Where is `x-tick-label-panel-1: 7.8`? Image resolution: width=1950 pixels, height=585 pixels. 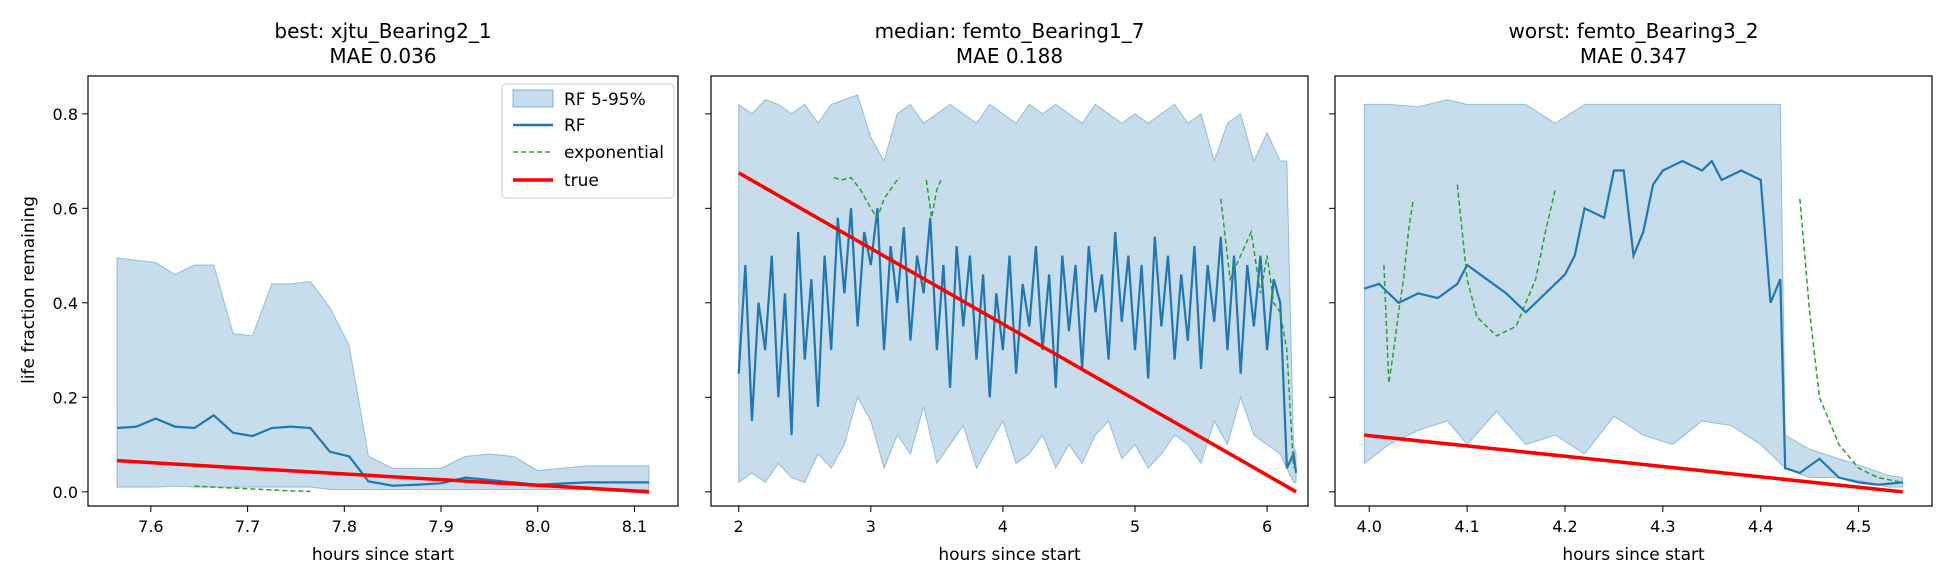
x-tick-label-panel-1: 7.8 is located at coordinates (344, 526).